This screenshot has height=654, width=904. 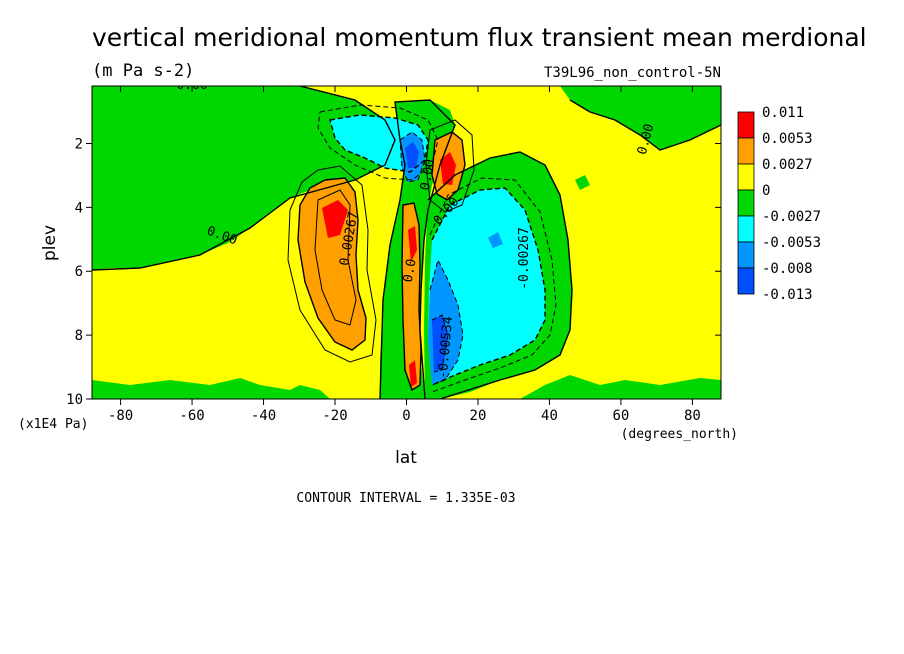 I want to click on region-red-bottom, so click(x=413, y=373).